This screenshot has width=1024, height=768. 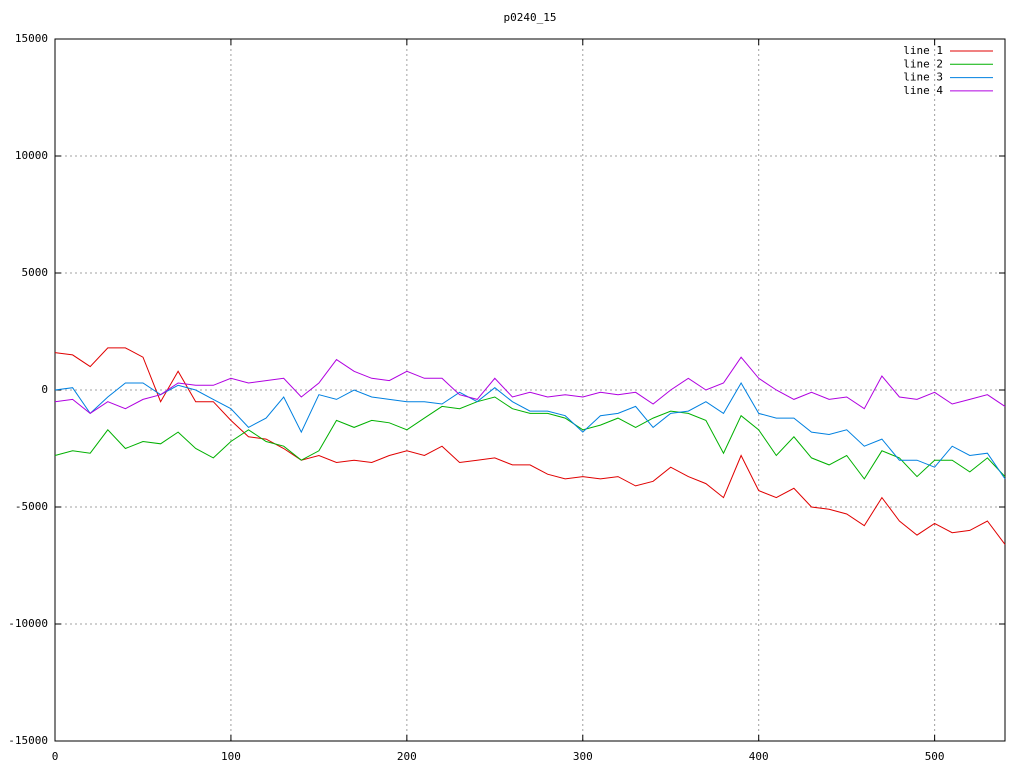 I want to click on y-tick-label: -5000, so click(x=31, y=506).